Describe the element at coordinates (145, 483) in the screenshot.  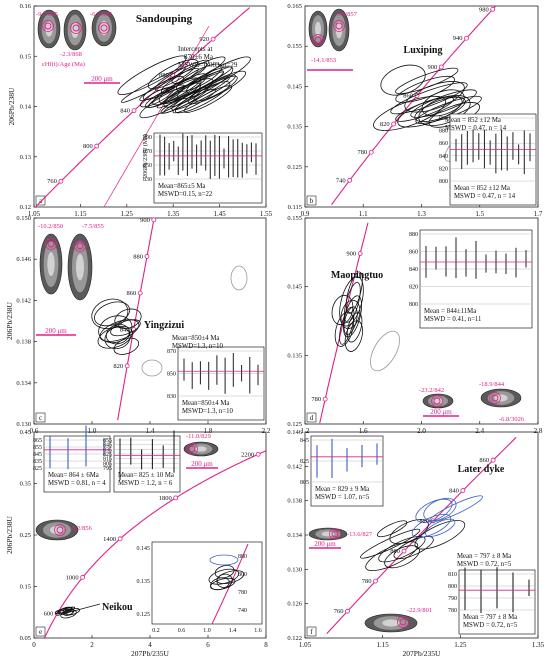
I see `inset-mean-text: MSWD = 1.2, n = 6` at that location.